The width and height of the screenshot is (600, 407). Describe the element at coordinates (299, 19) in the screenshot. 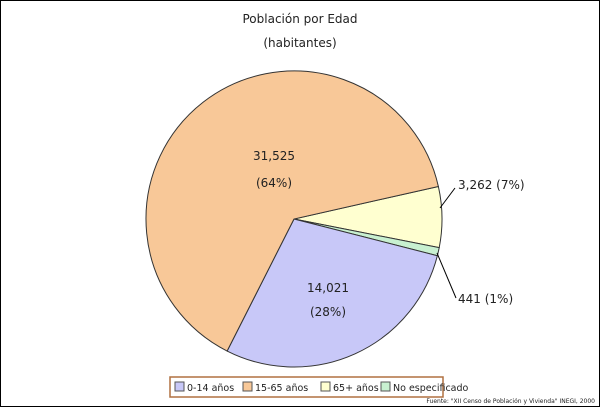

I see `chart-title: Población por Edad` at that location.